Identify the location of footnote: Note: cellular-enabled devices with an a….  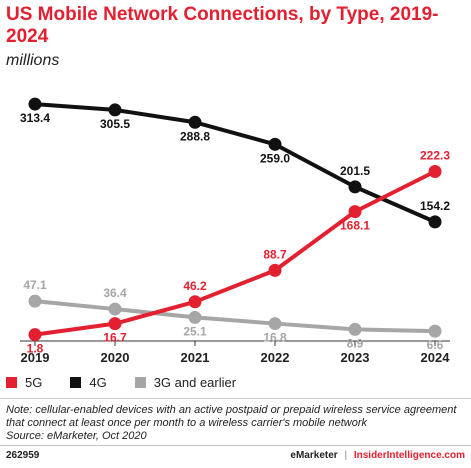
(237, 423).